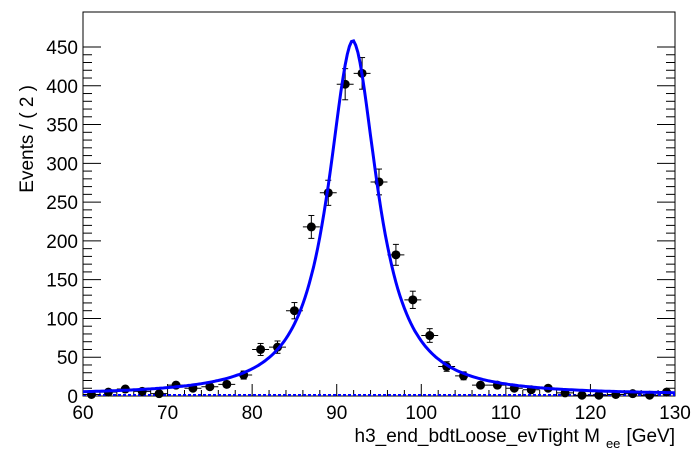 Image resolution: width=696 pixels, height=472 pixels. What do you see at coordinates (67, 358) in the screenshot?
I see `y-tick-label: 50` at bounding box center [67, 358].